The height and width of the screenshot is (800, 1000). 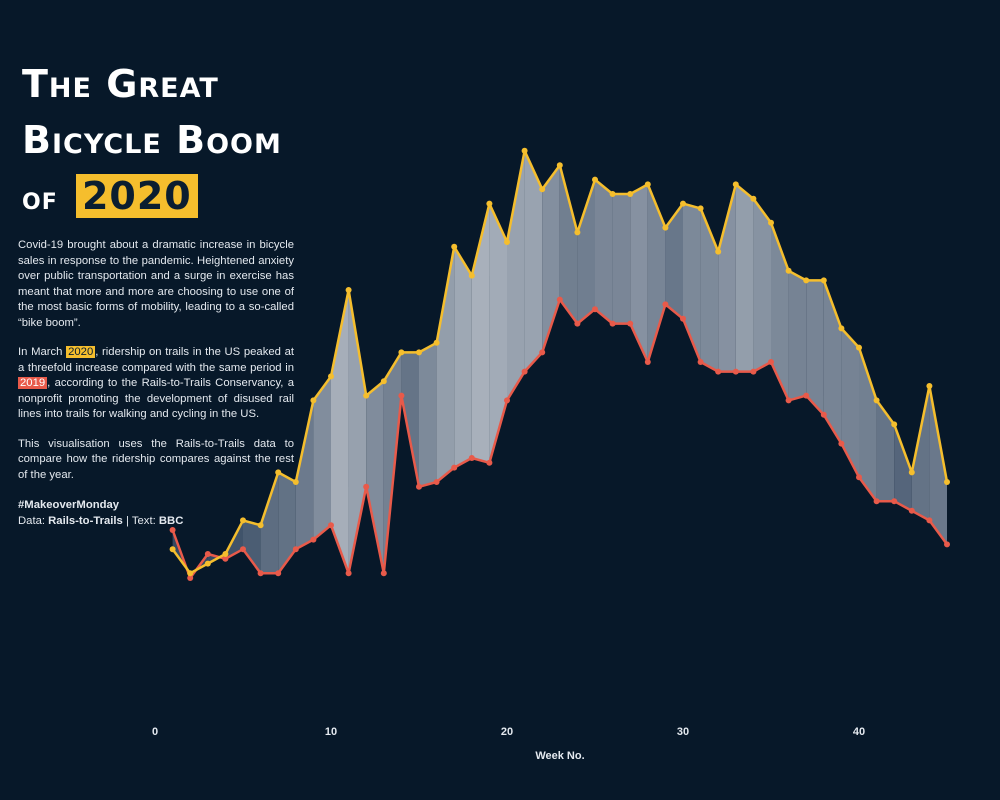 I want to click on year-2019-highlight: 2019, so click(x=33, y=383).